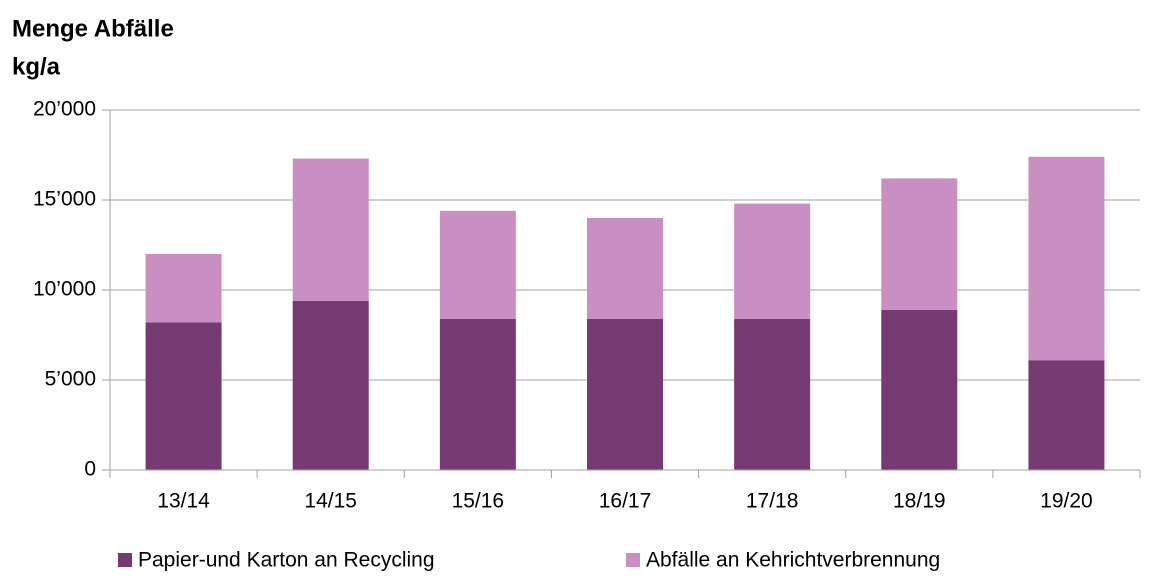  Describe the element at coordinates (625, 501) in the screenshot. I see `x-tick-label: 16/17` at that location.